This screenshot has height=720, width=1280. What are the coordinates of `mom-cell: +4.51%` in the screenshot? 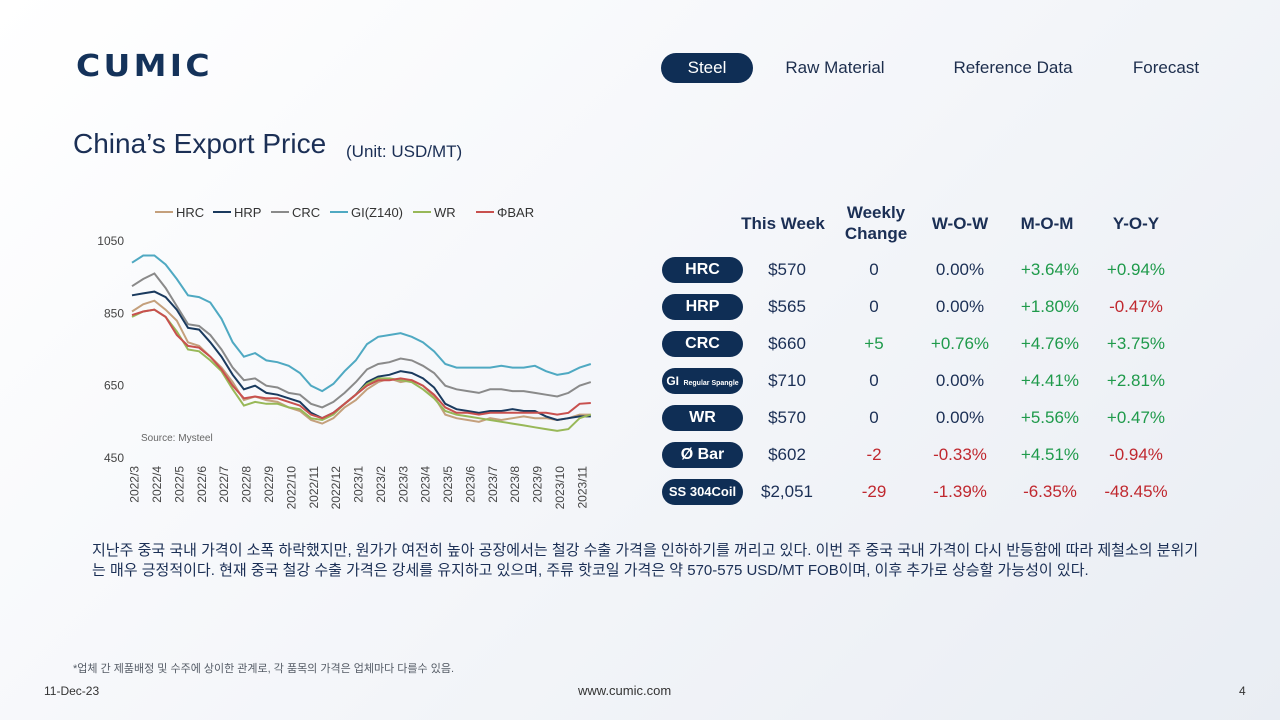 It's located at (1050, 454).